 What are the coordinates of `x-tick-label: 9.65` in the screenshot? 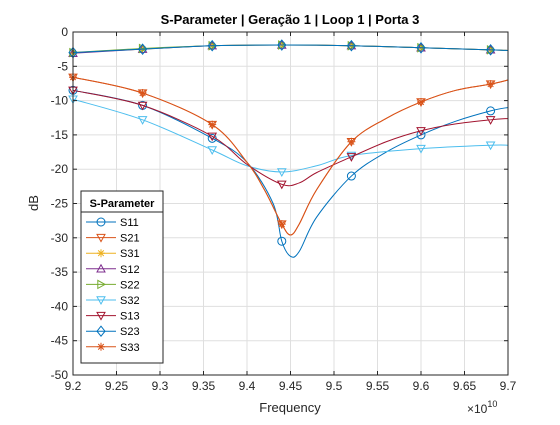 It's located at (465, 386).